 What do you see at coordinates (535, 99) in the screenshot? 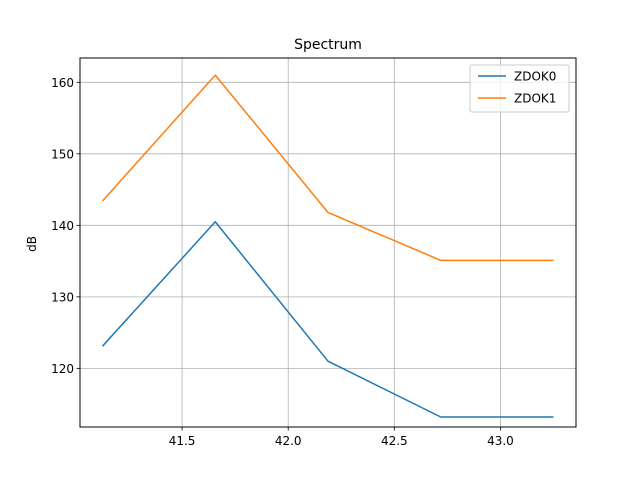
I see `legend-label-zdok1: ZDOK1` at bounding box center [535, 99].